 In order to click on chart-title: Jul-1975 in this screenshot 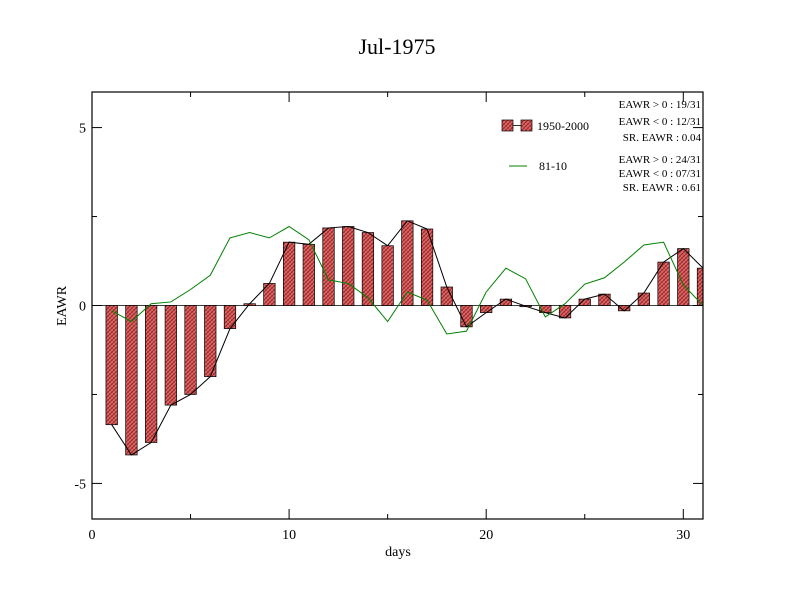, I will do `click(397, 46)`.